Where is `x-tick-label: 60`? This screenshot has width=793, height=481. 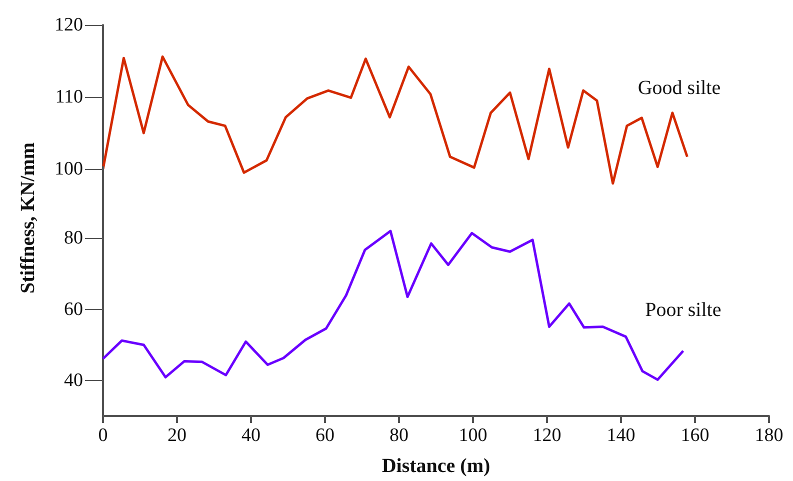 x-tick-label: 60 is located at coordinates (325, 435).